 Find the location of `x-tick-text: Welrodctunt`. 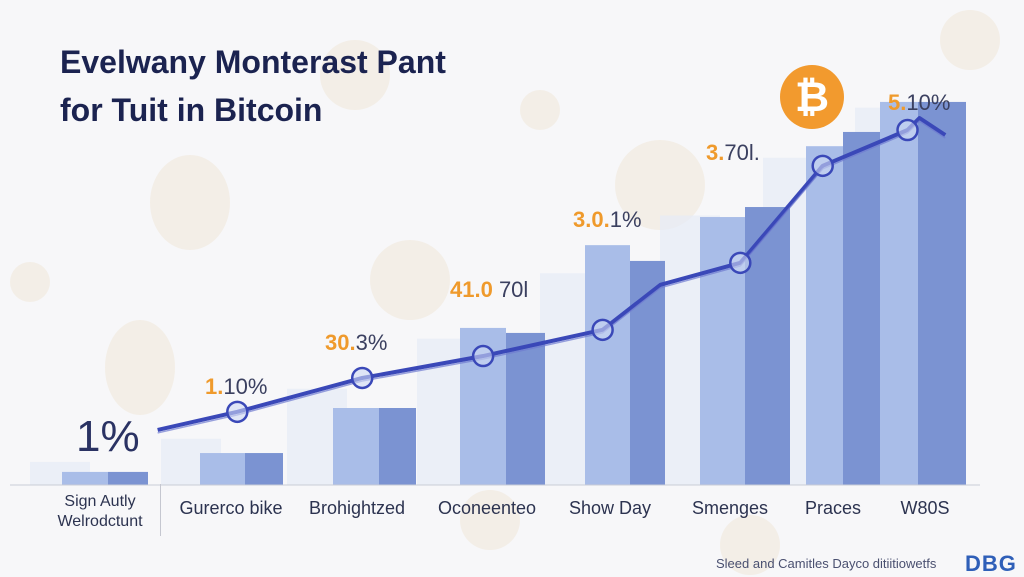

x-tick-text: Welrodctunt is located at coordinates (100, 521).